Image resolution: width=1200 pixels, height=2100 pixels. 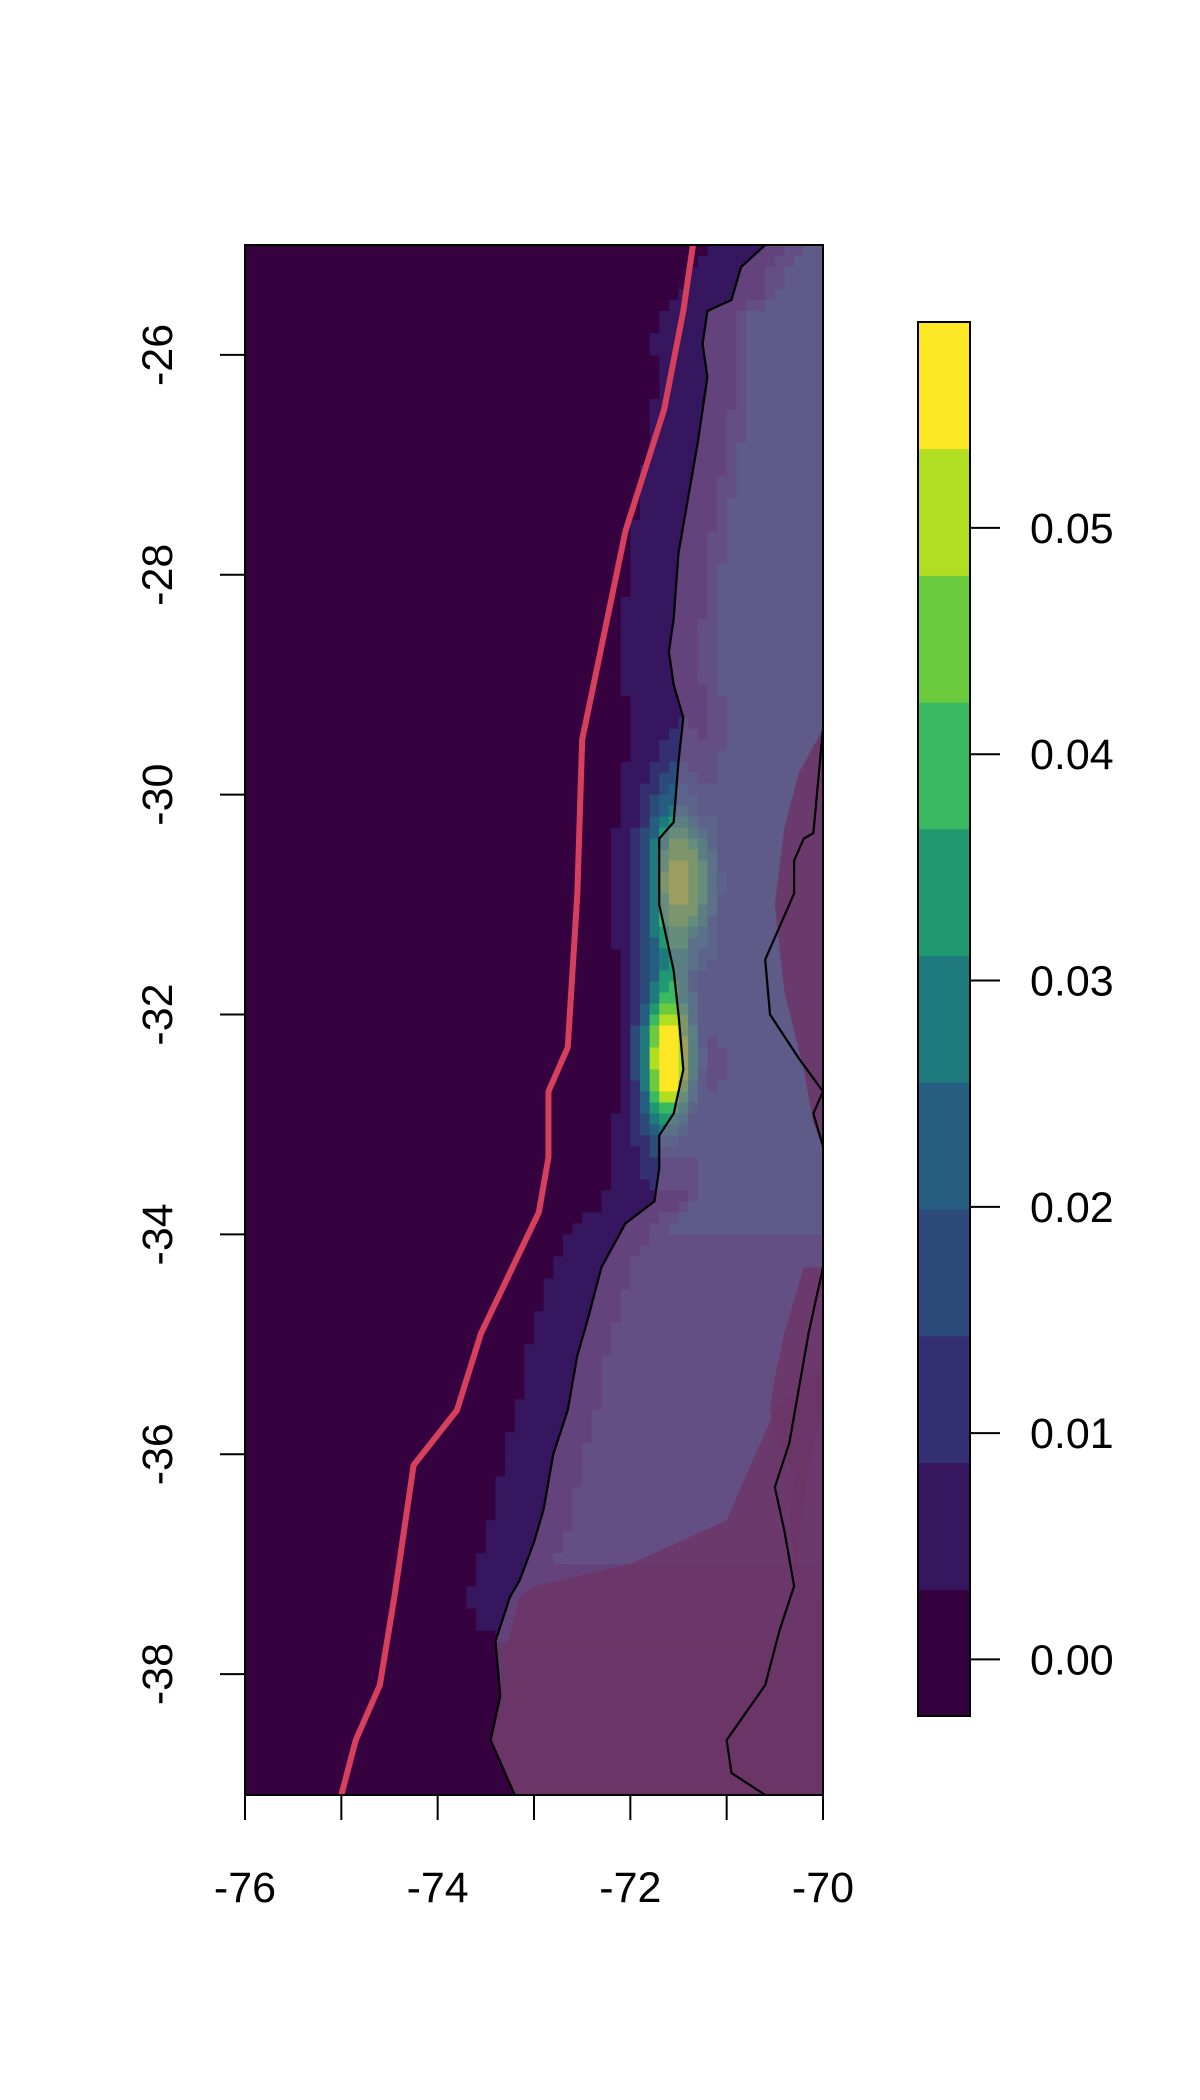 What do you see at coordinates (158, 1234) in the screenshot?
I see `y-tick-label: -34` at bounding box center [158, 1234].